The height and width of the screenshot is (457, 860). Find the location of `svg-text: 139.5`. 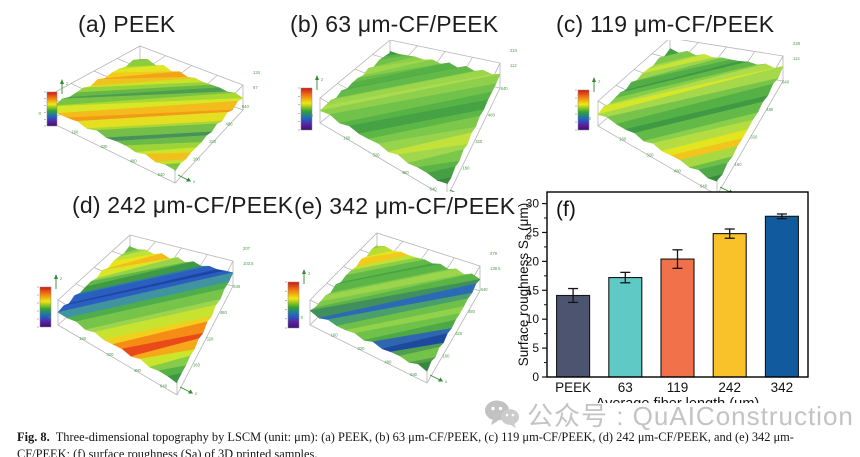

svg-text: 139.5 is located at coordinates (495, 268).